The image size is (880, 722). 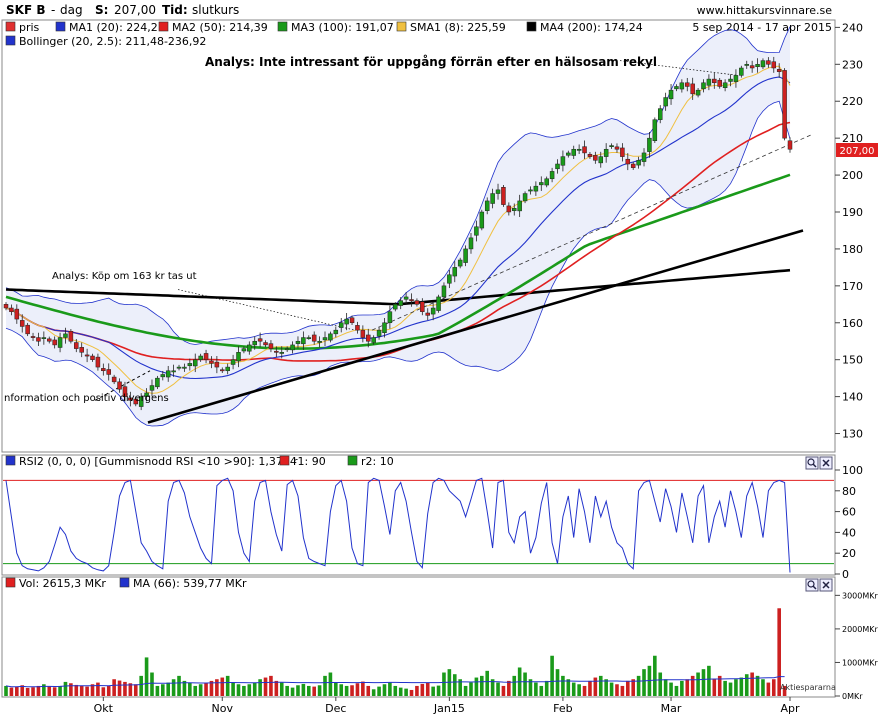 I want to click on dashed-trendline, so click(x=592, y=232).